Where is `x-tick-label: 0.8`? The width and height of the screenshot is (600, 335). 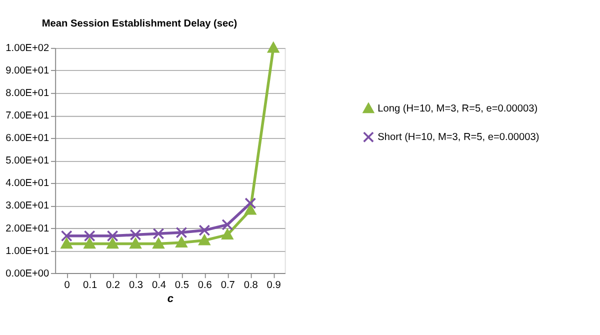
x-tick-label: 0.8 is located at coordinates (251, 286).